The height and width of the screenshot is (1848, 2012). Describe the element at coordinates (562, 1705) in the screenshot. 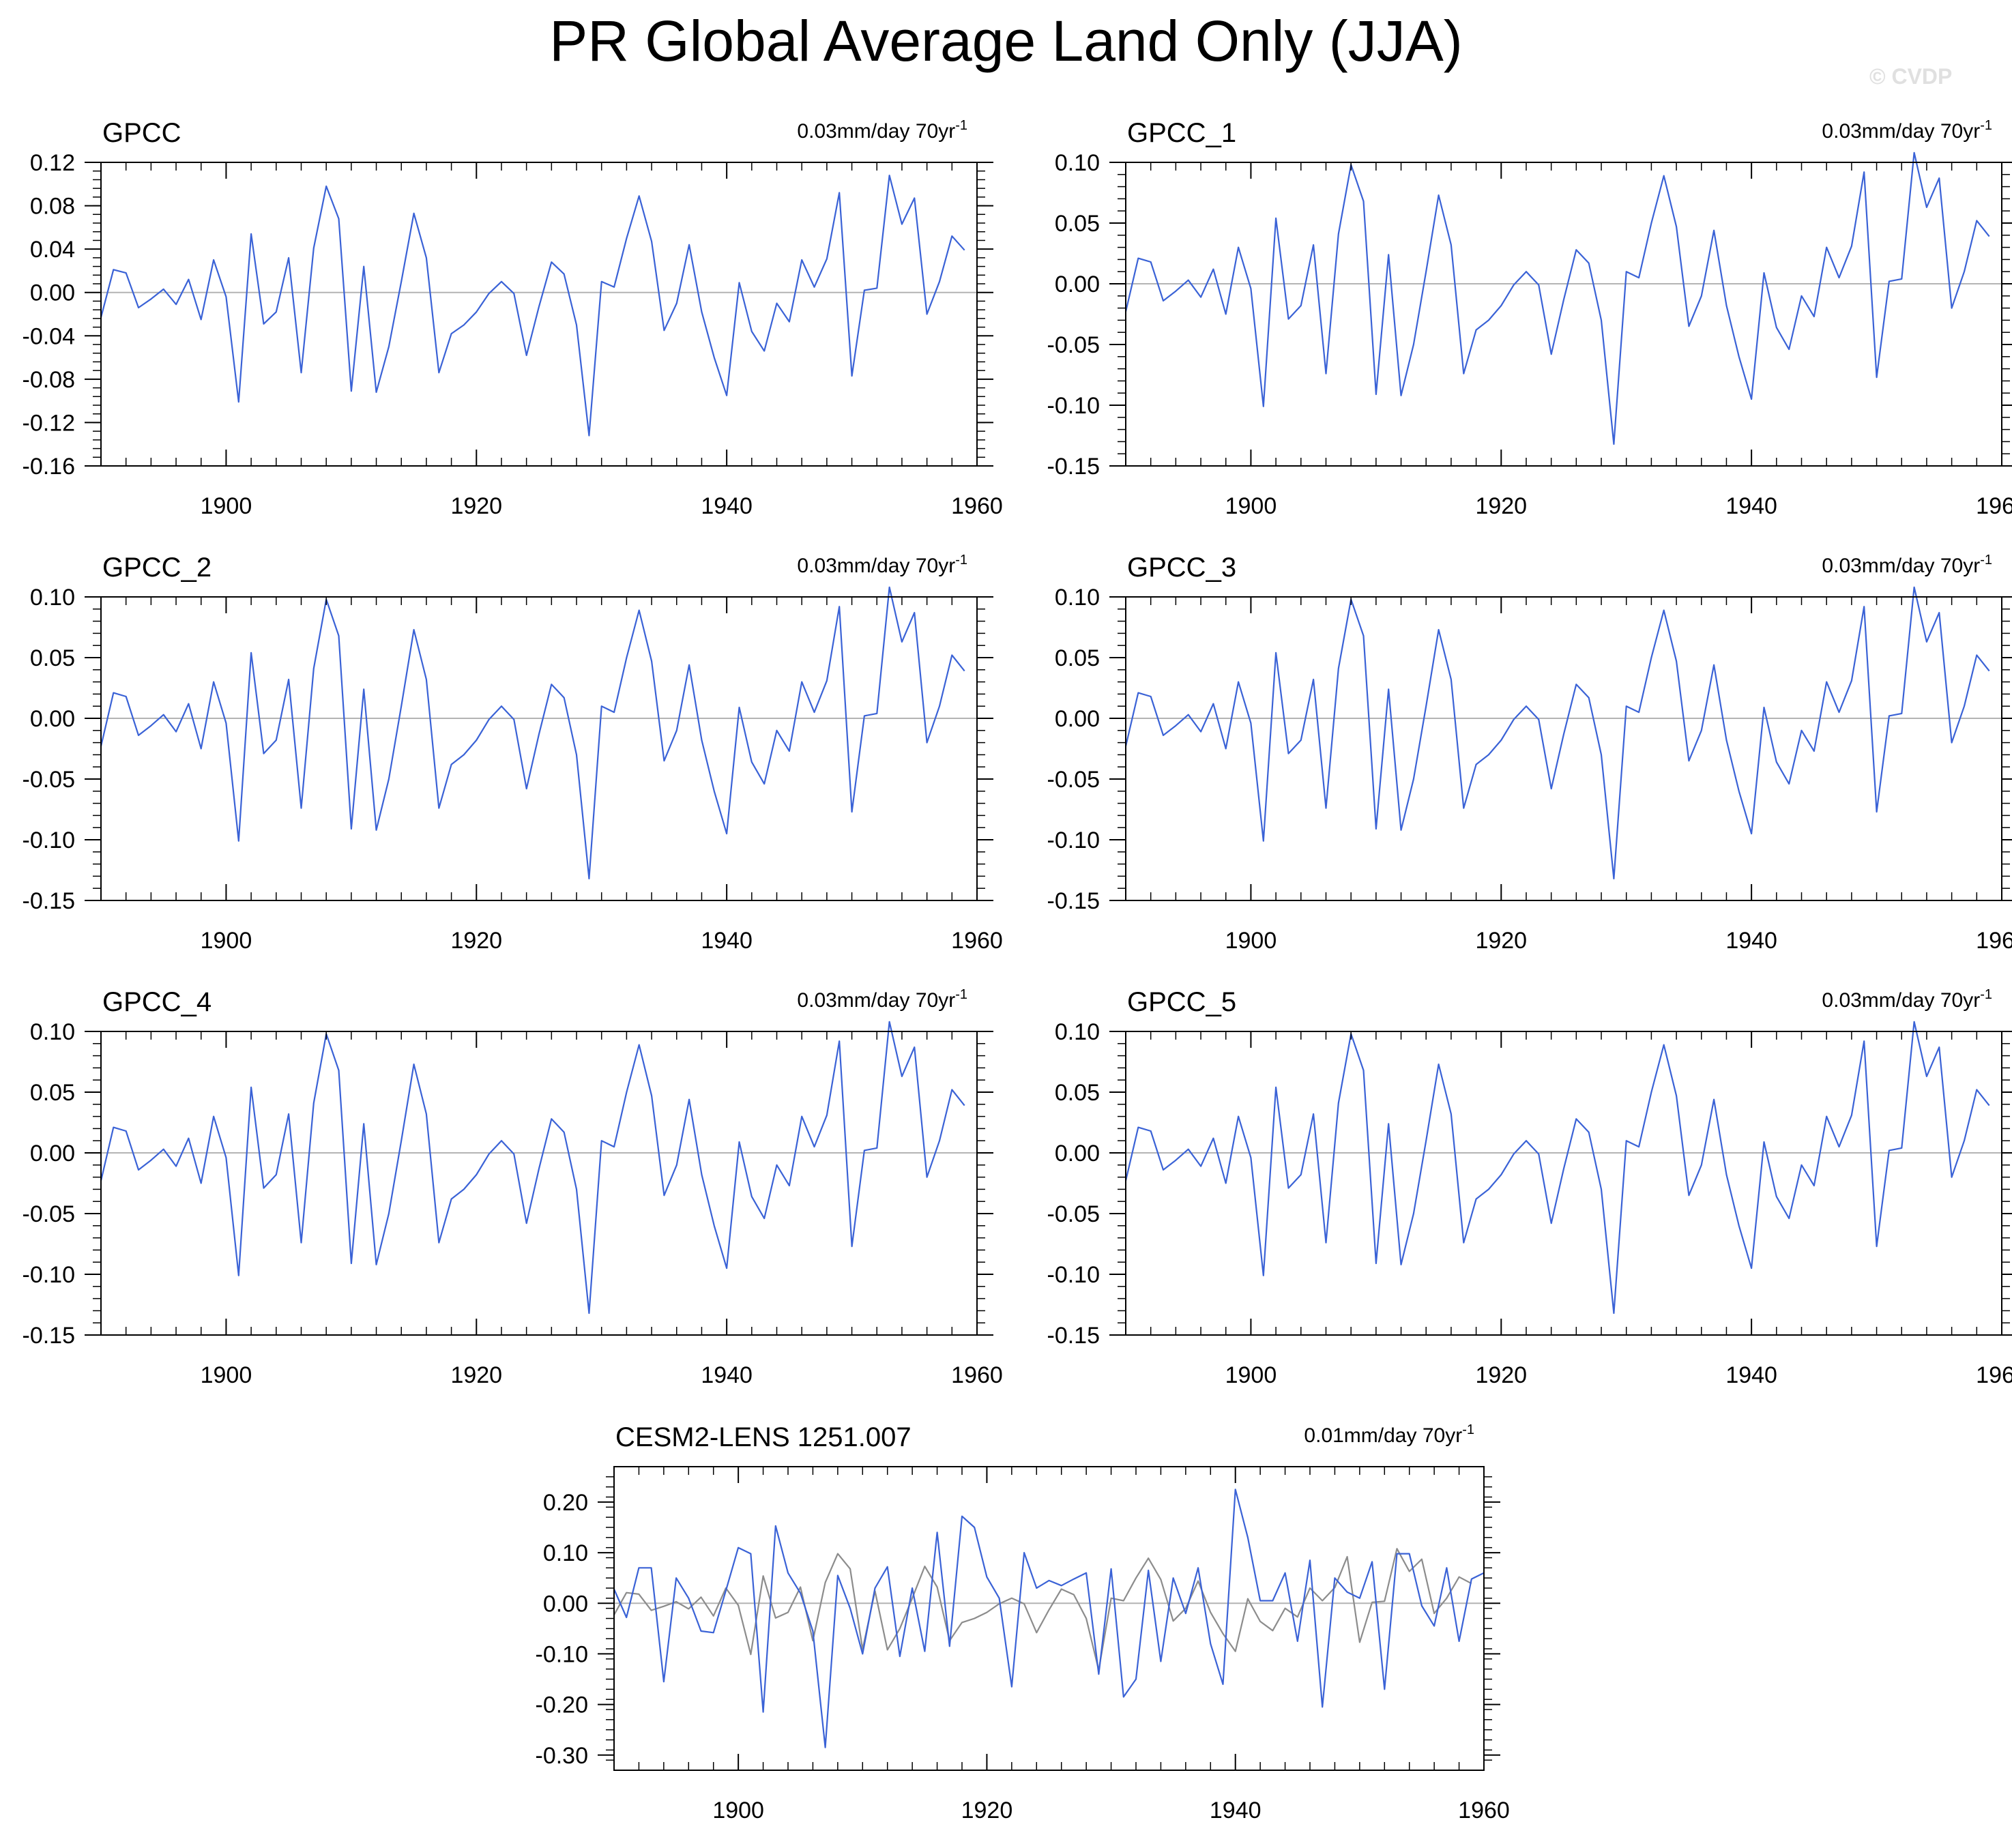

I see `y-tick-label: -0.20` at that location.